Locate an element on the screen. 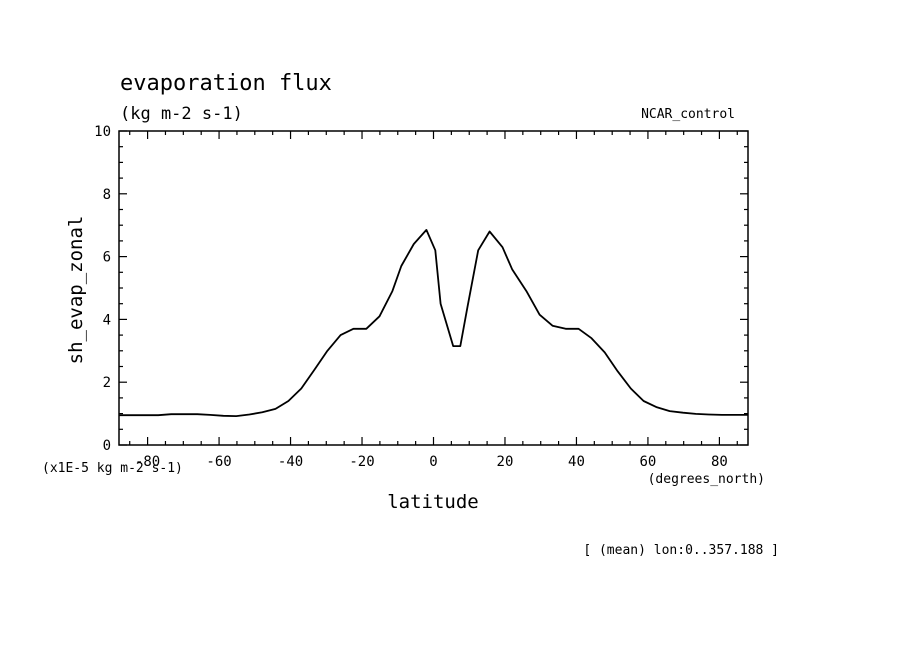 Image resolution: width=904 pixels, height=654 pixels. y-tick-label: 6 is located at coordinates (107, 258).